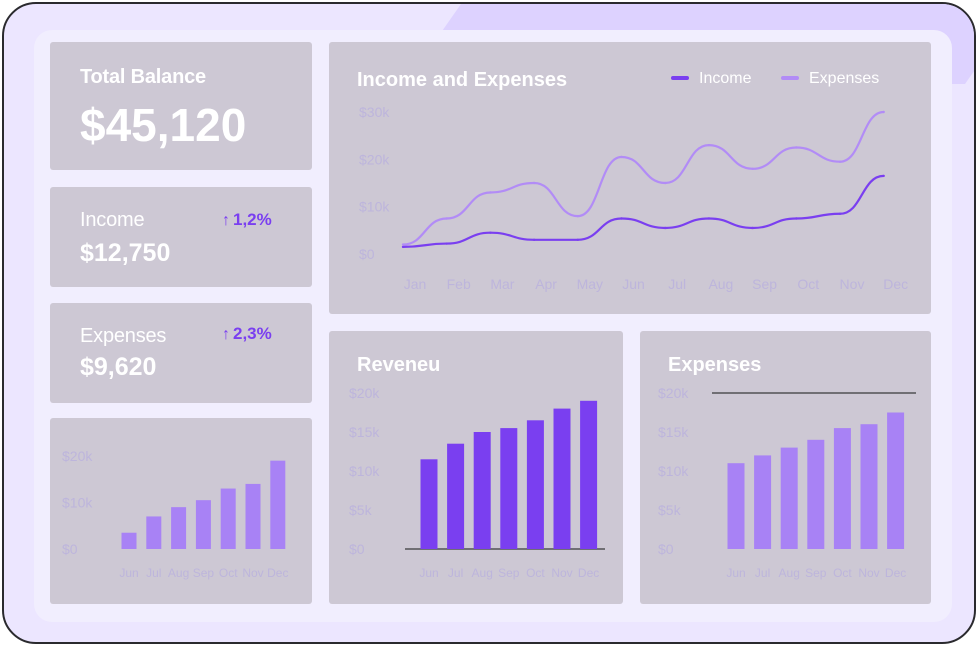 This screenshot has width=980, height=648. I want to click on income-label: Income, so click(112, 220).